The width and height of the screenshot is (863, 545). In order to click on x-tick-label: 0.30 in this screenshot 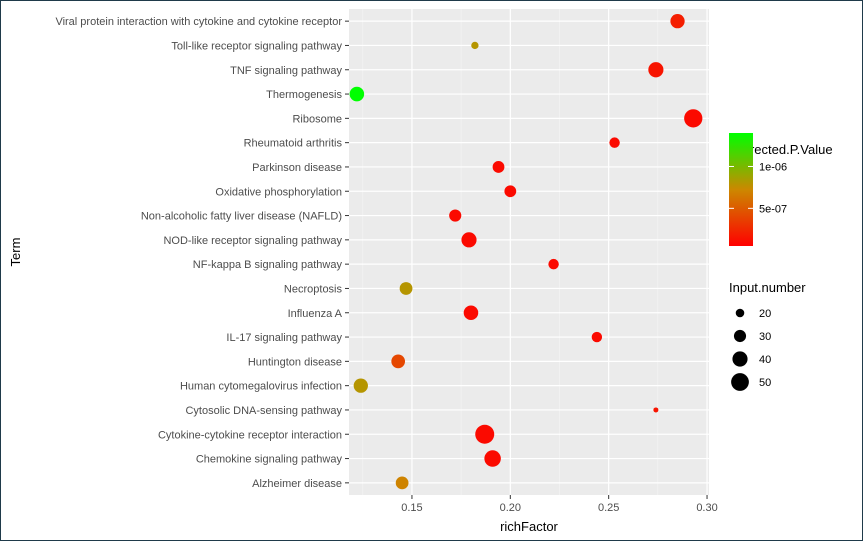, I will do `click(706, 508)`.